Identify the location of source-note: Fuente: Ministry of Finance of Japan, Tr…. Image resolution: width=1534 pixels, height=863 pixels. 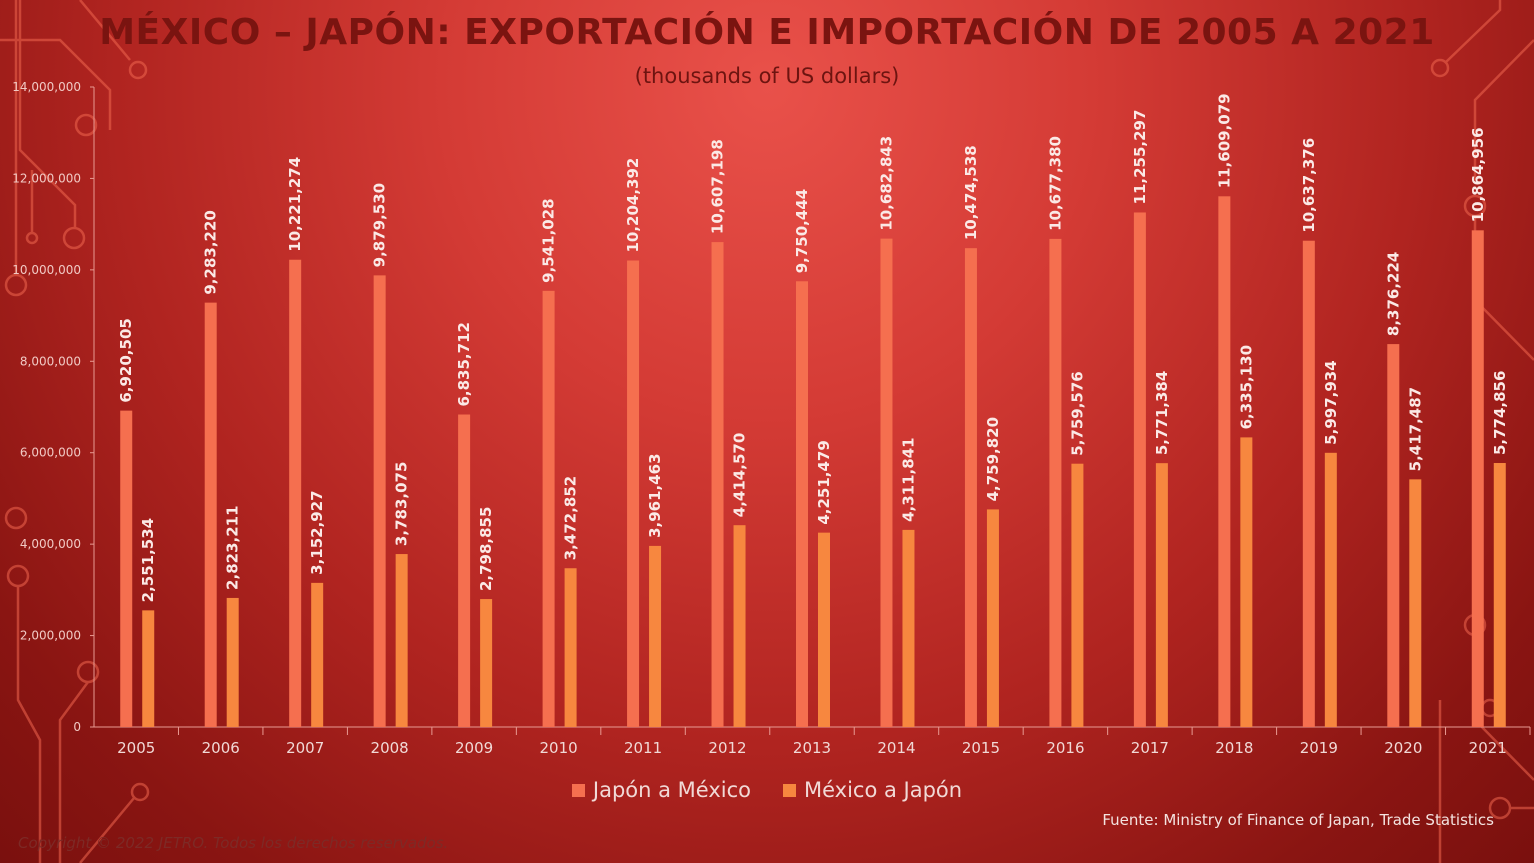
(1298, 820).